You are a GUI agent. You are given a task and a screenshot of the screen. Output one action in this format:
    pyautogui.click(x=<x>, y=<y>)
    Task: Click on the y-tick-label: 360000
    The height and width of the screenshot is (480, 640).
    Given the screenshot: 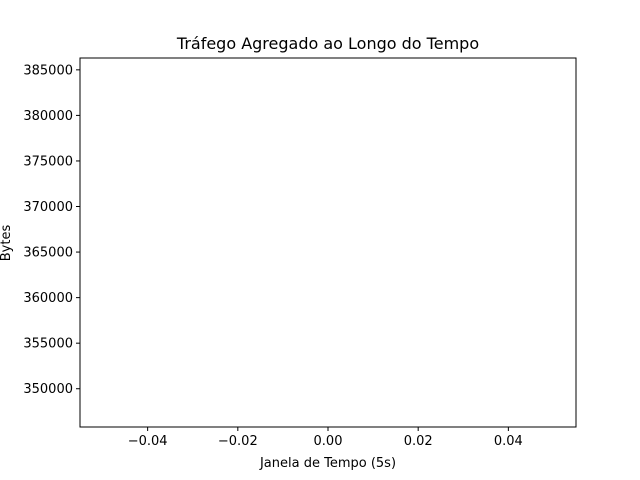 What is the action you would take?
    pyautogui.click(x=48, y=298)
    